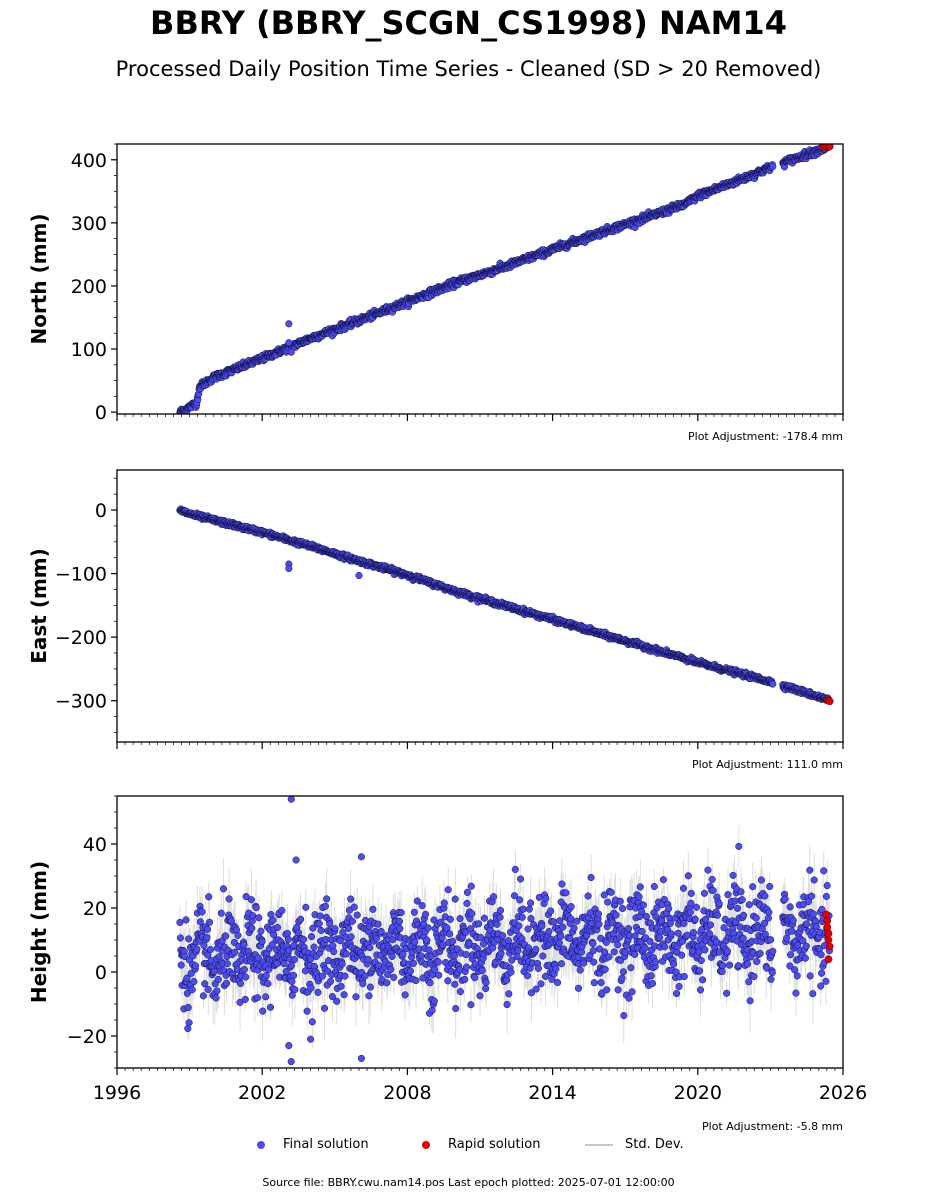 The width and height of the screenshot is (937, 1200). What do you see at coordinates (89, 287) in the screenshot?
I see `y-tick-label: 200` at bounding box center [89, 287].